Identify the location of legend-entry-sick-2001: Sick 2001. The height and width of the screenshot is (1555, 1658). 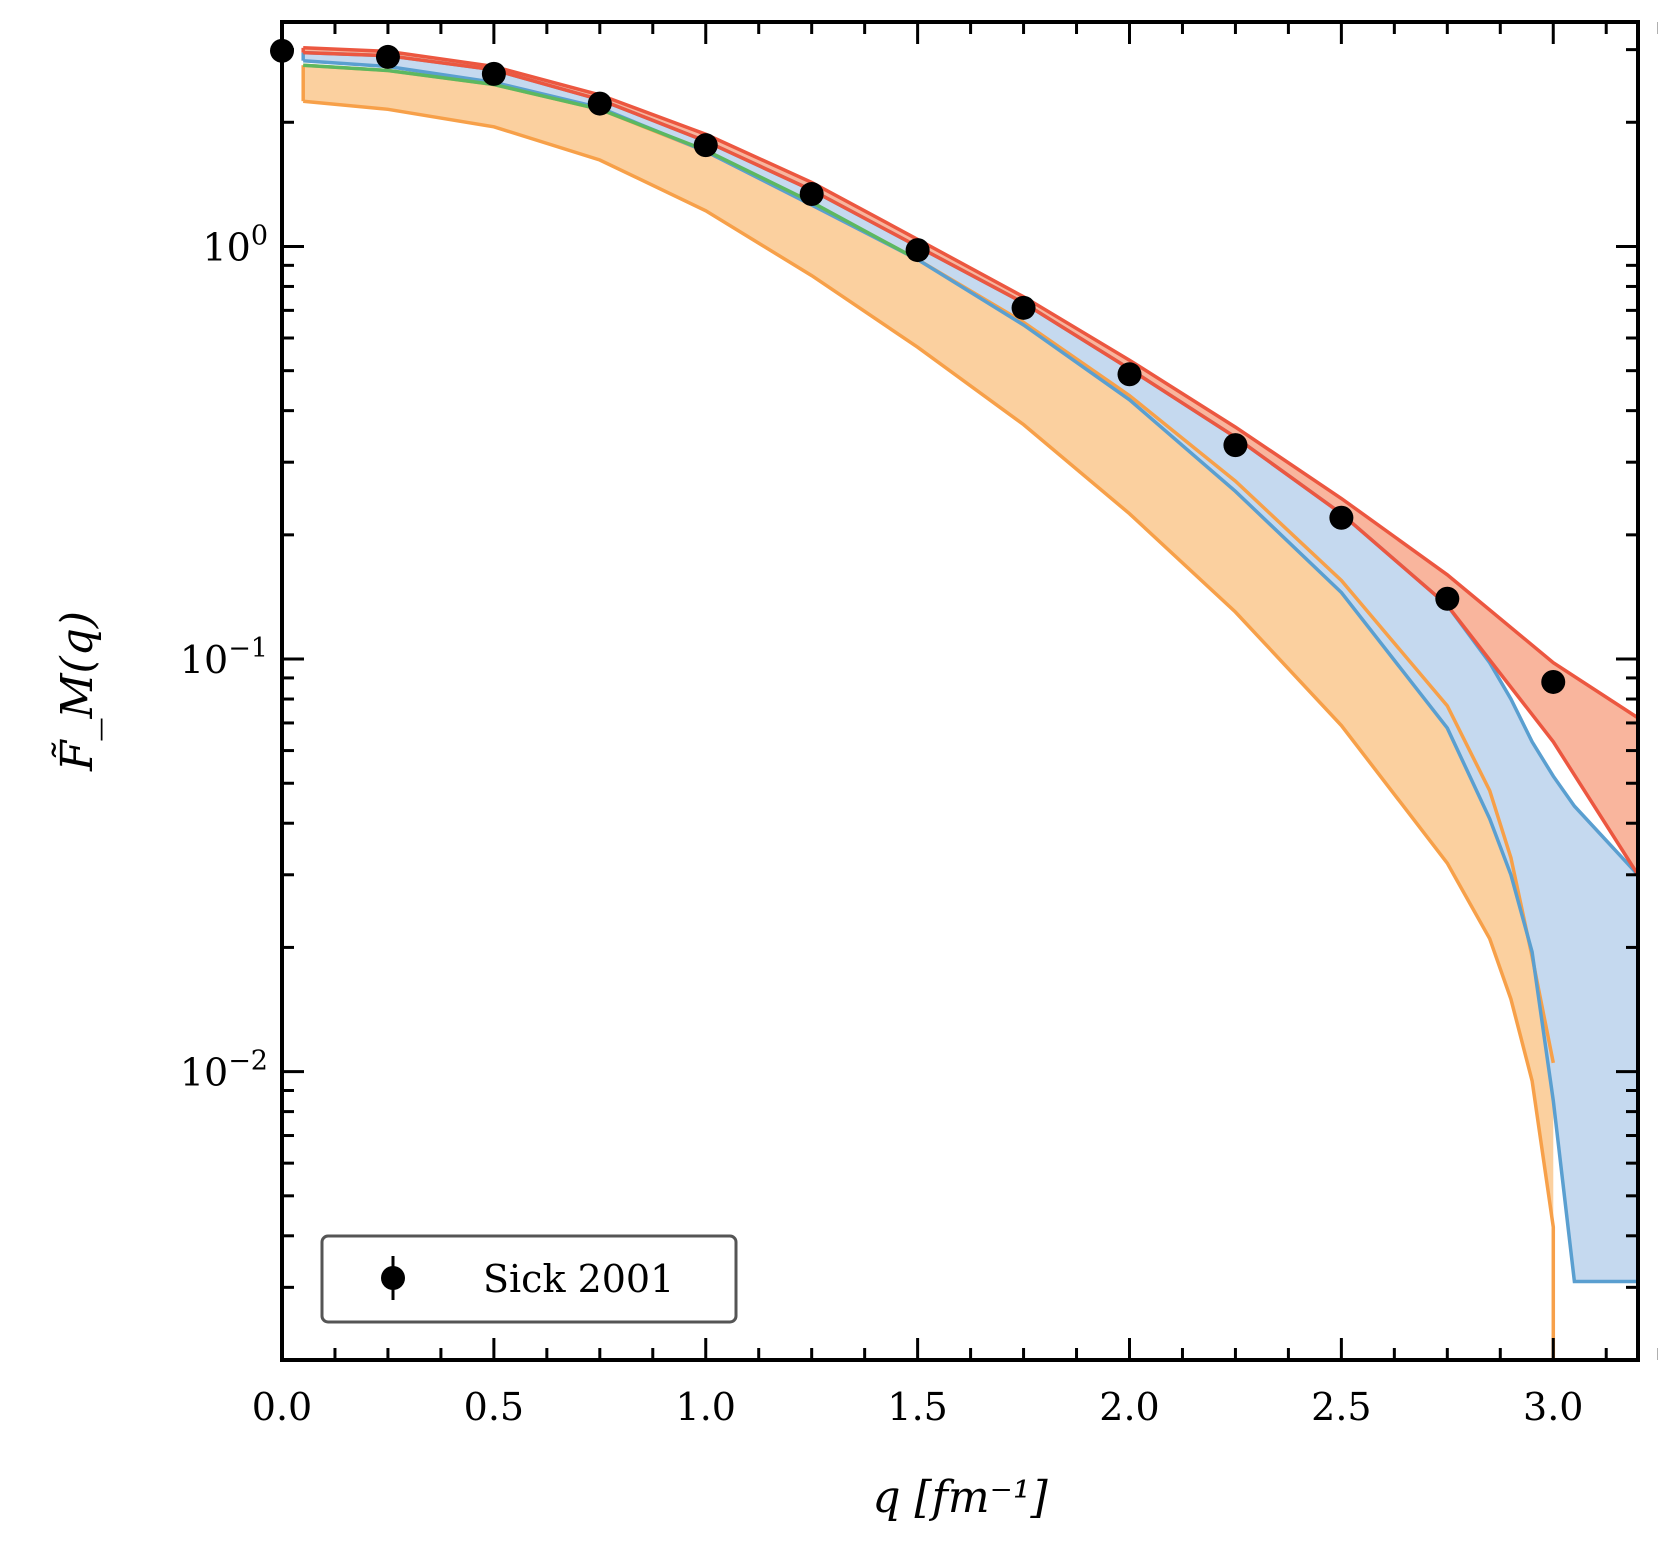
(578, 1279).